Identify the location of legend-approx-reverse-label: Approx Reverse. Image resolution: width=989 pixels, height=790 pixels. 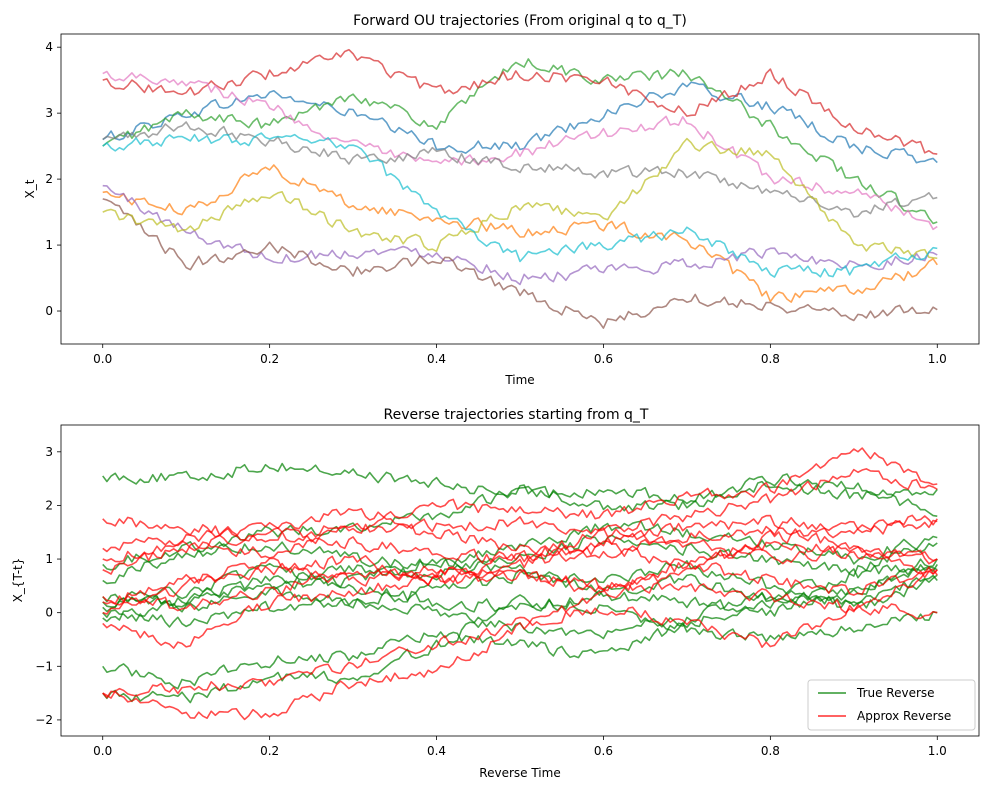
(904, 716).